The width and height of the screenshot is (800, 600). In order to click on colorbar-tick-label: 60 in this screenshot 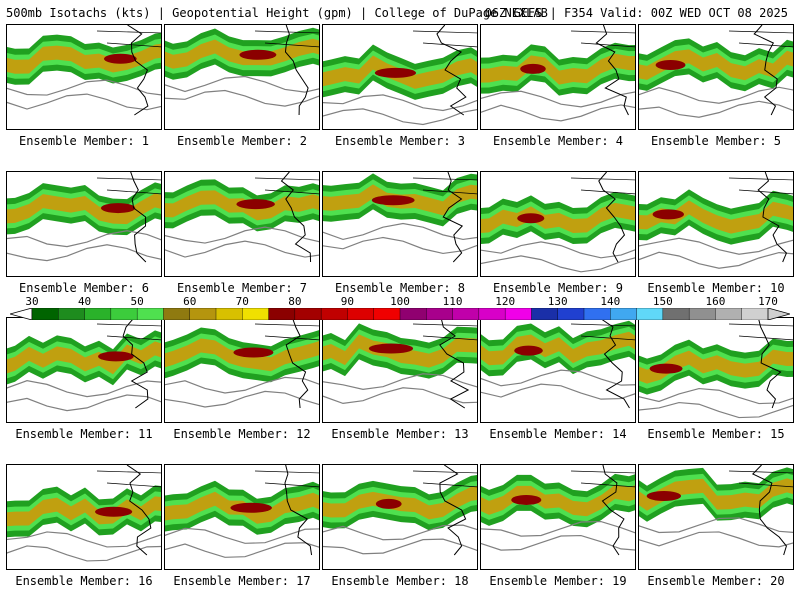, I will do `click(190, 301)`.